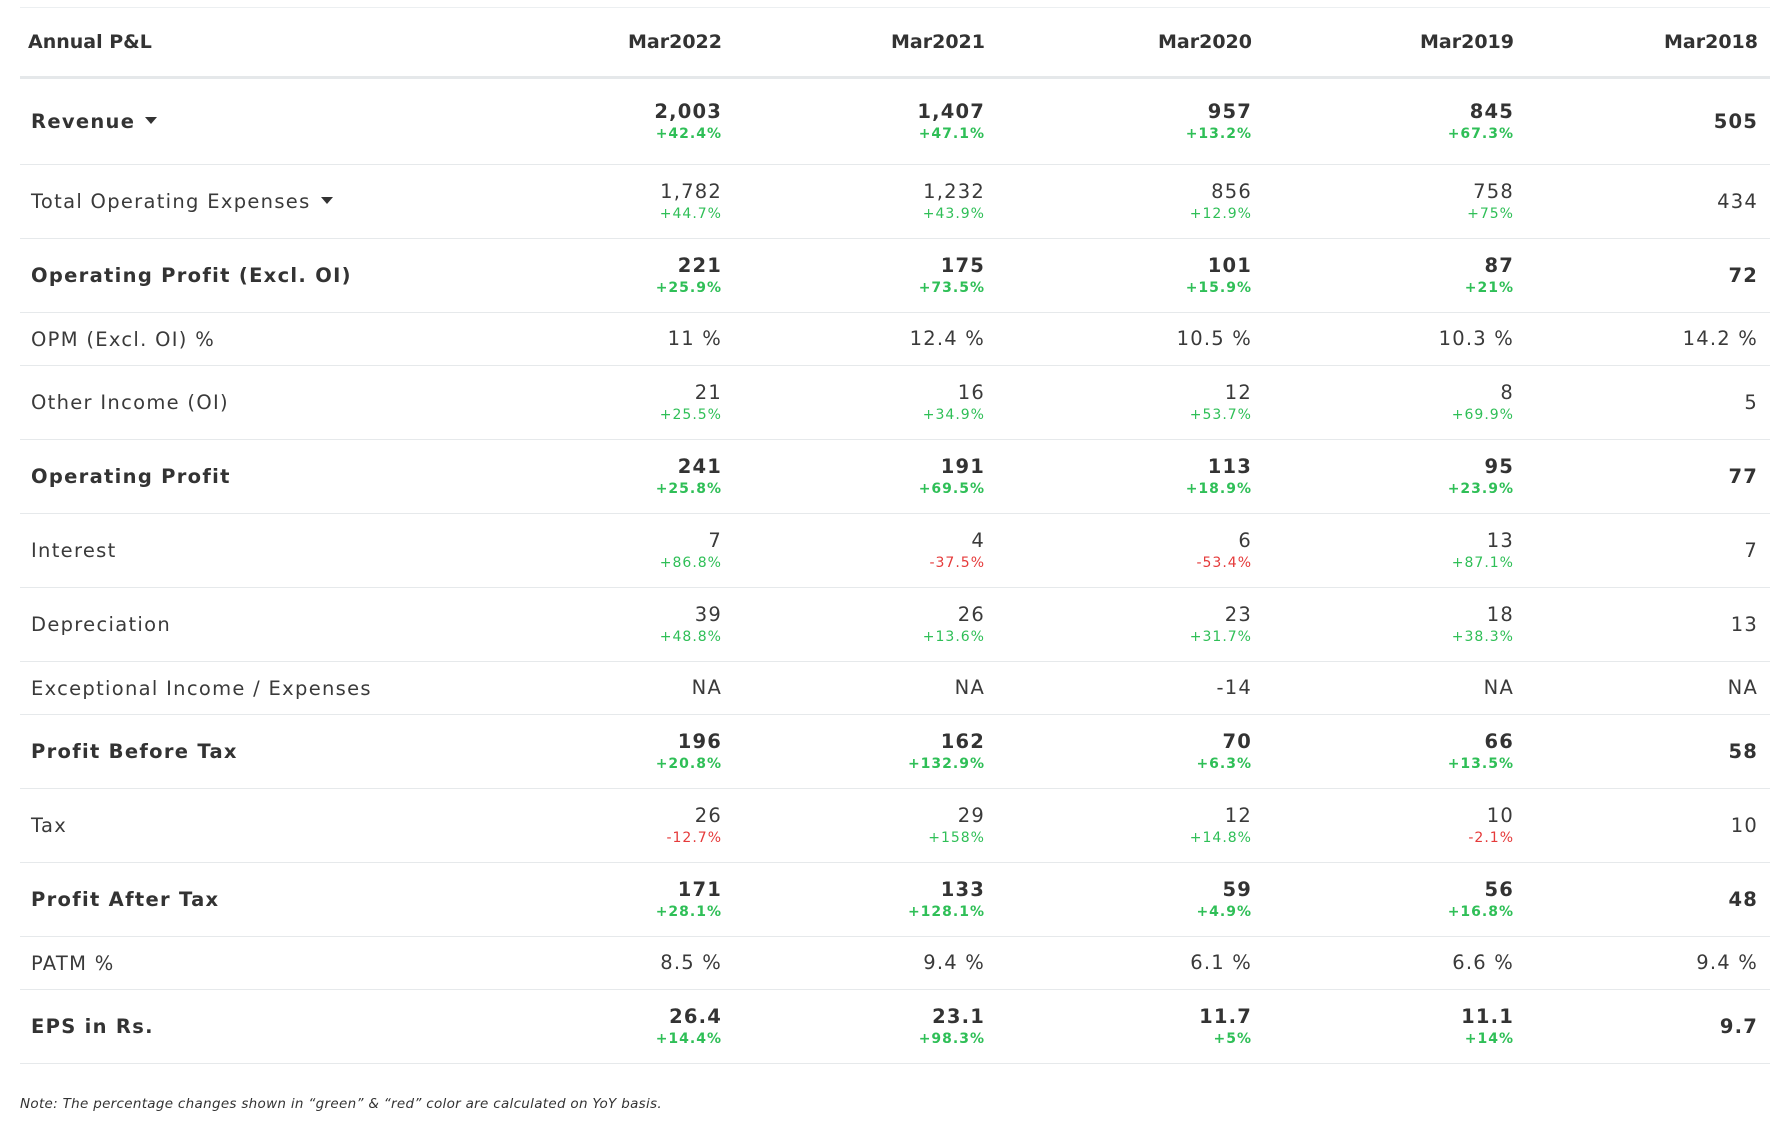 The image size is (1782, 1122). What do you see at coordinates (49, 825) in the screenshot?
I see `row-label-text: Tax` at bounding box center [49, 825].